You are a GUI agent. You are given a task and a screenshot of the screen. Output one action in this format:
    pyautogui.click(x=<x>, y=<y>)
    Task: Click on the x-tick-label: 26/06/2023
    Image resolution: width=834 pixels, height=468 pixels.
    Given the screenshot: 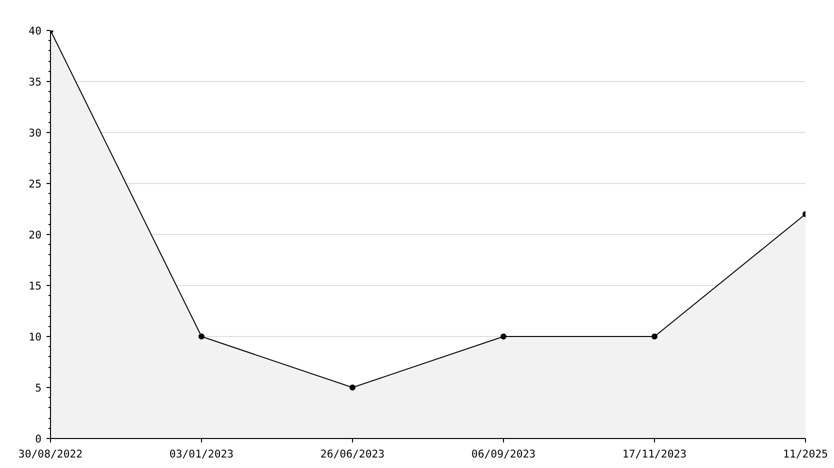 What is the action you would take?
    pyautogui.click(x=352, y=454)
    